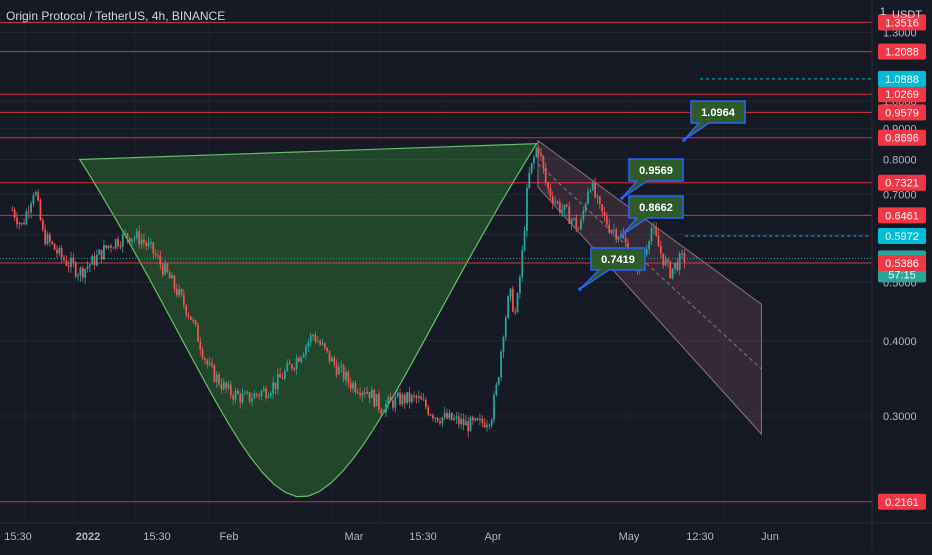  What do you see at coordinates (900, 417) in the screenshot?
I see `price-tick-label: 0.3000` at bounding box center [900, 417].